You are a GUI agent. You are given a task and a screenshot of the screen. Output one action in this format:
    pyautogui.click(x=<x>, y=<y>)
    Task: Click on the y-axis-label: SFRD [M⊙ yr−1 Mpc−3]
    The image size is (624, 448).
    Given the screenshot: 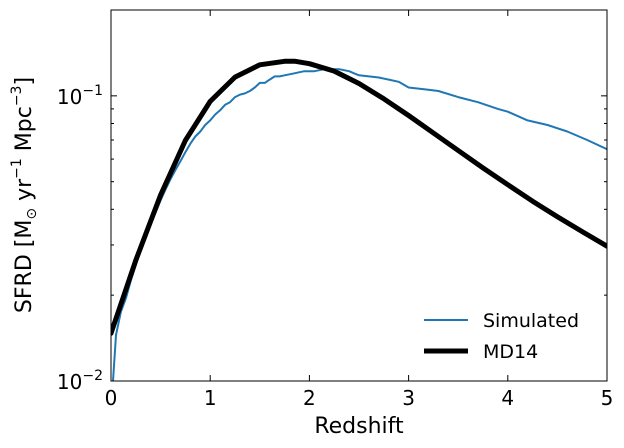 What is the action you would take?
    pyautogui.click(x=24, y=195)
    